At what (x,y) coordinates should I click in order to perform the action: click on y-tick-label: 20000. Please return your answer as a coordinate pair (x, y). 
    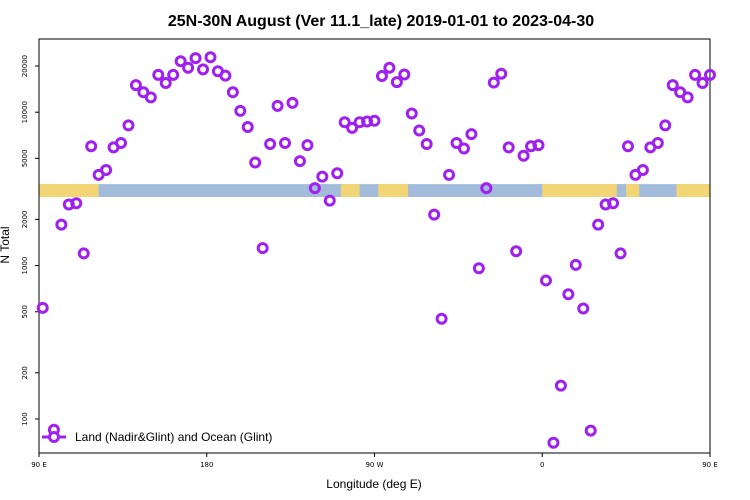
    Looking at the image, I should click on (25, 66).